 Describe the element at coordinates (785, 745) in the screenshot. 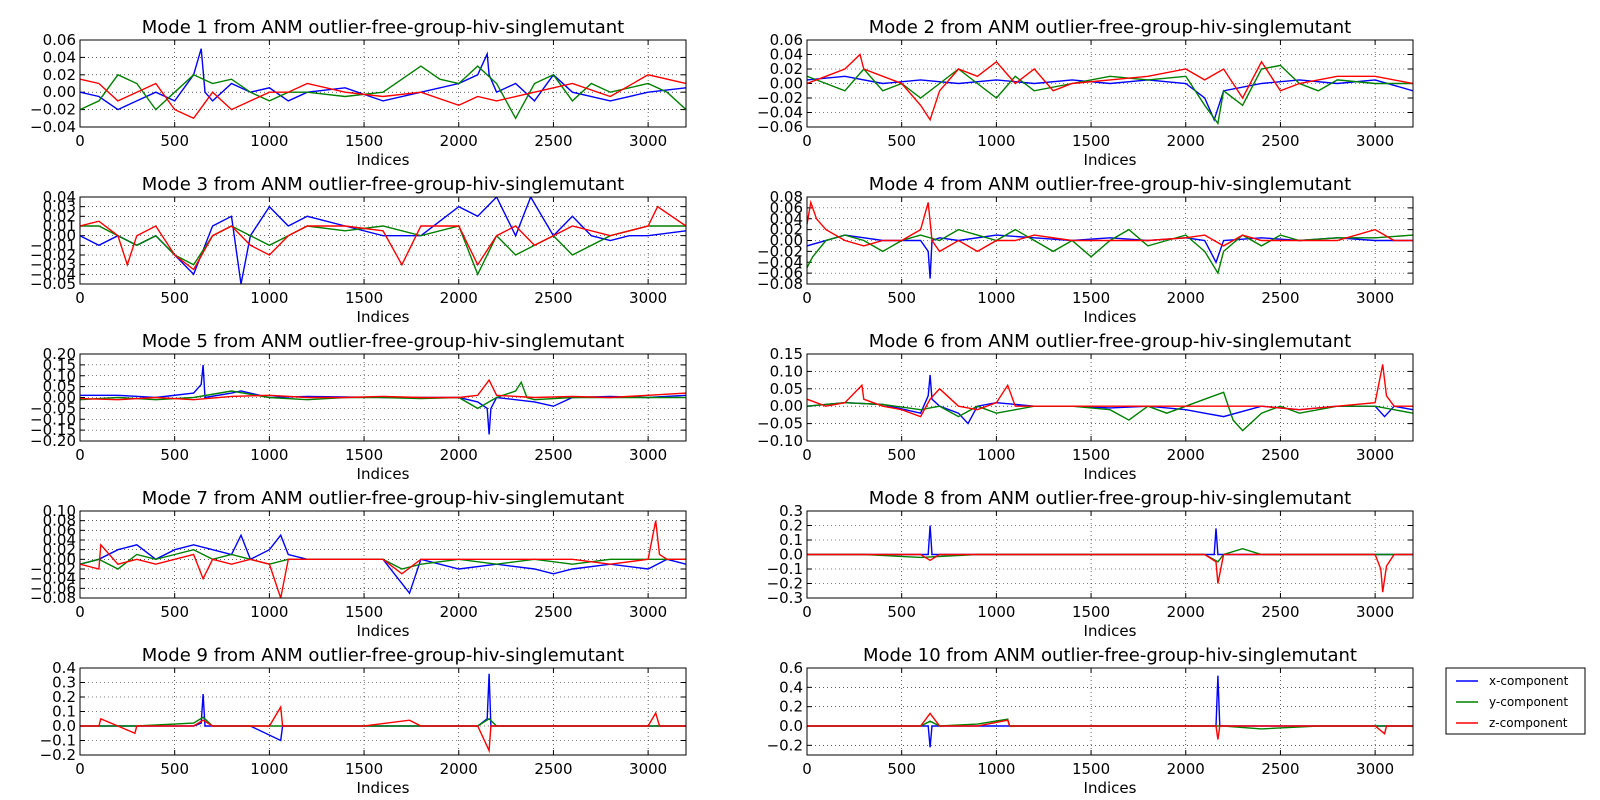

I see `y-tick-label: −0.2` at that location.